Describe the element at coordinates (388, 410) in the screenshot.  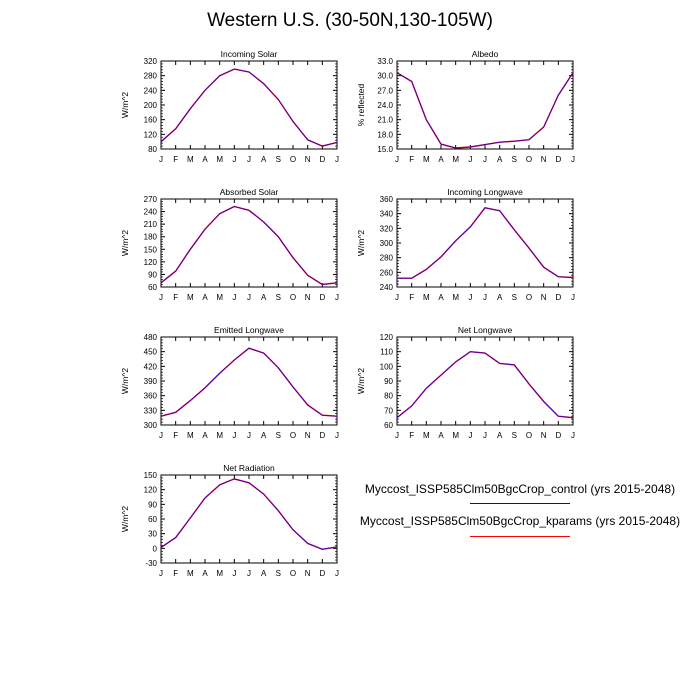
I see `y-tick-label: 70` at that location.